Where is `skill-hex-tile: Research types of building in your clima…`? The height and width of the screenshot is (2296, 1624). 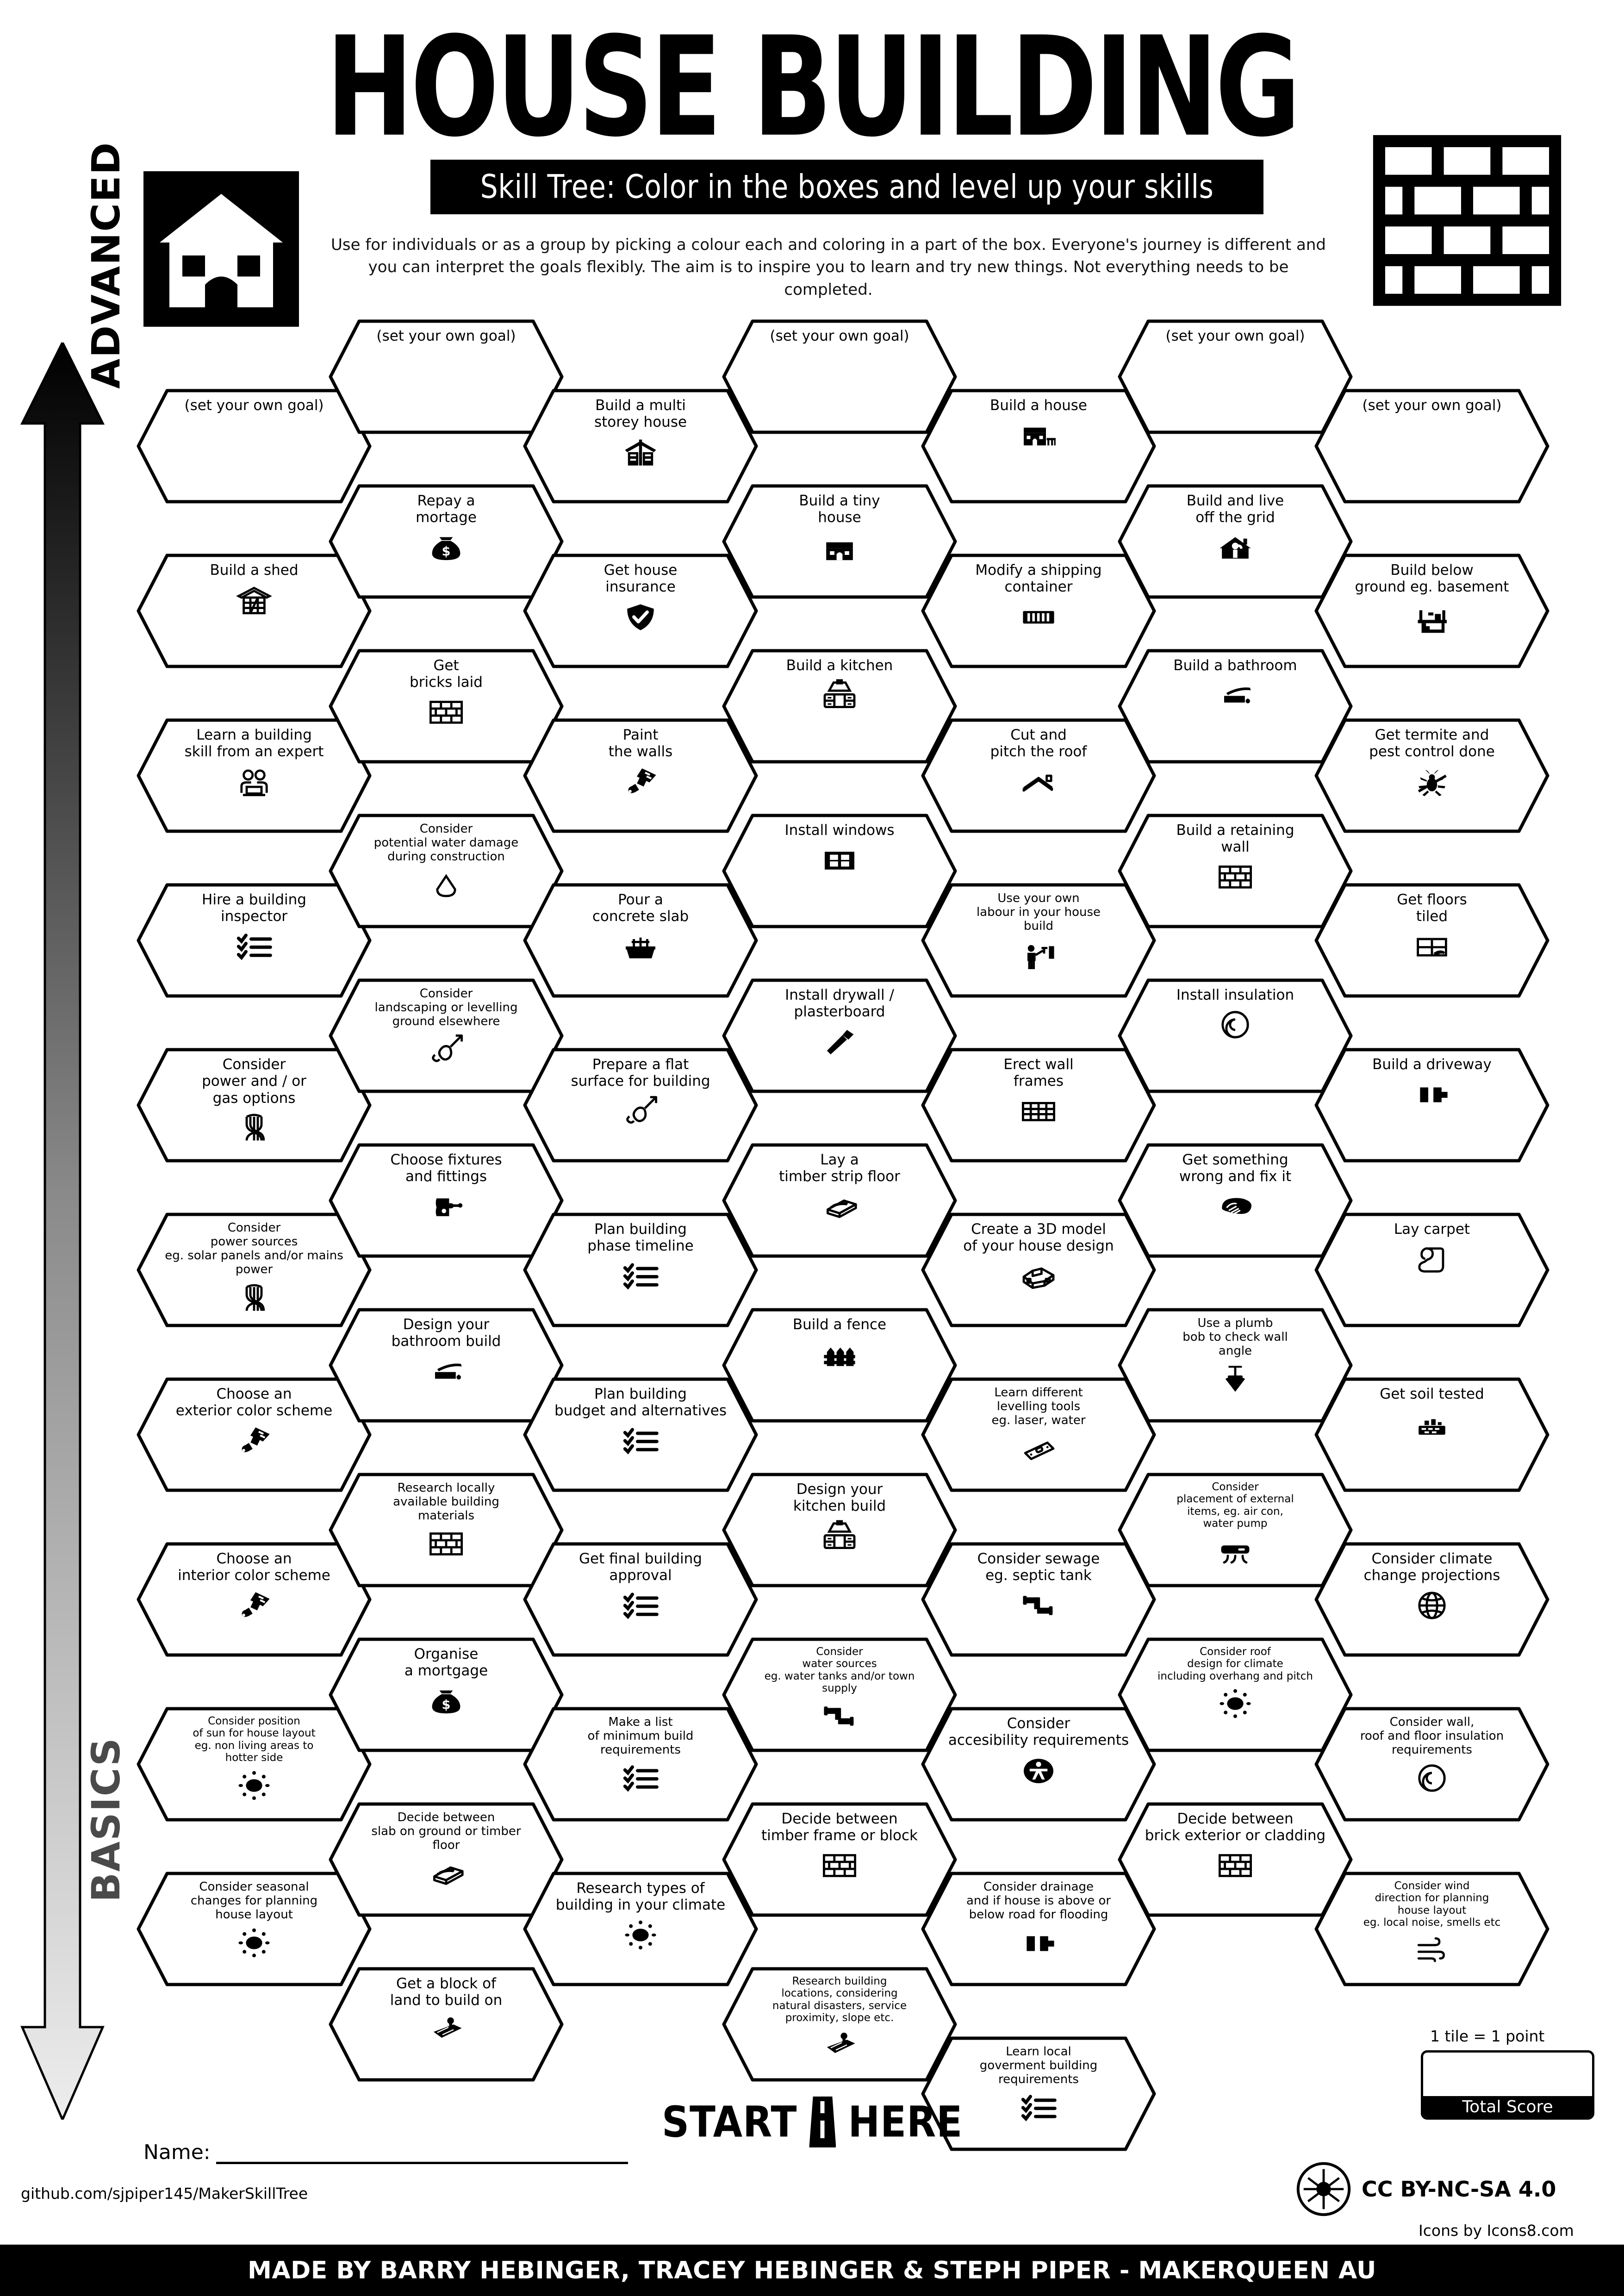
skill-hex-tile: Research types of building in your clima… is located at coordinates (640, 1929).